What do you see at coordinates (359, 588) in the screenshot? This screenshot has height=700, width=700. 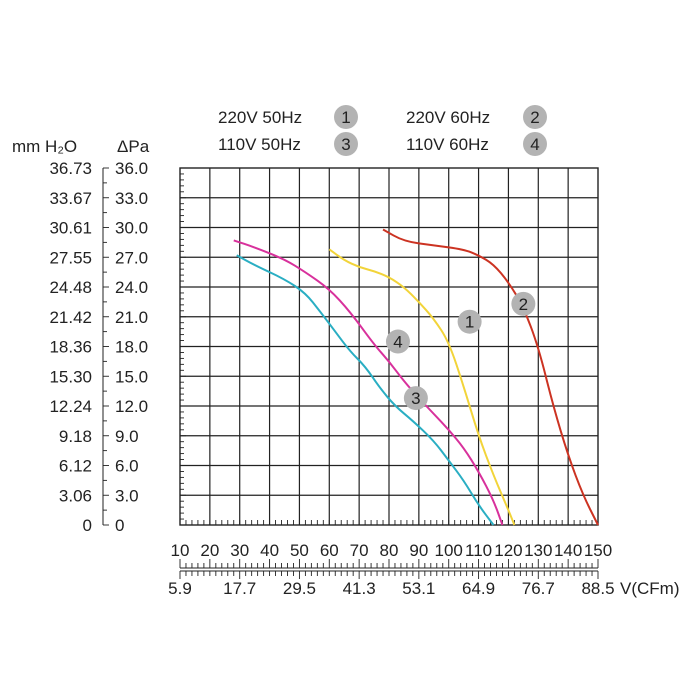 I see `x-secondary-tick-label: 41.3` at bounding box center [359, 588].